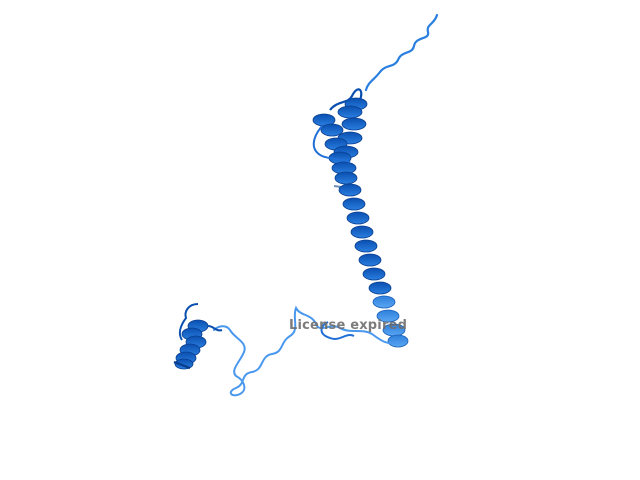 Image resolution: width=640 pixels, height=480 pixels. I want to click on small-helix-domain, so click(191, 344).